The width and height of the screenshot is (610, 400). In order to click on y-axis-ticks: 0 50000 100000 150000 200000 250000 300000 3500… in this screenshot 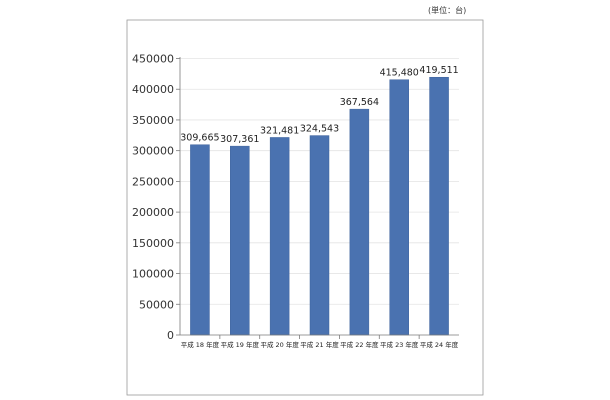, I will do `click(156, 197)`.